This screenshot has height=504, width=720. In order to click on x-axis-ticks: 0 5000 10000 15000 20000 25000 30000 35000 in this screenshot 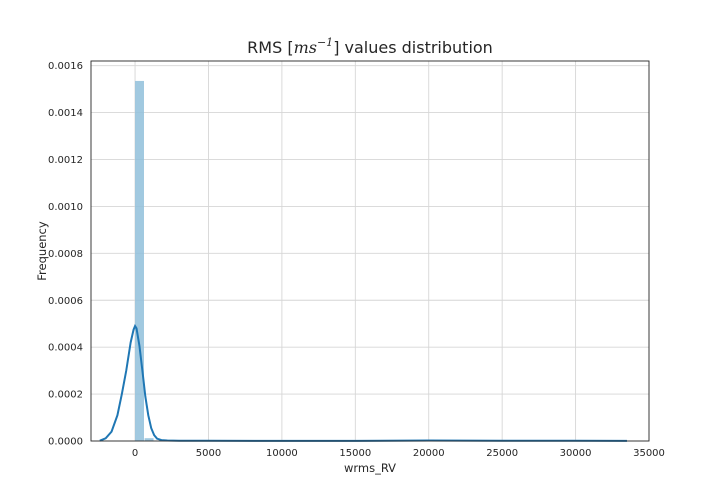, I will do `click(398, 453)`.